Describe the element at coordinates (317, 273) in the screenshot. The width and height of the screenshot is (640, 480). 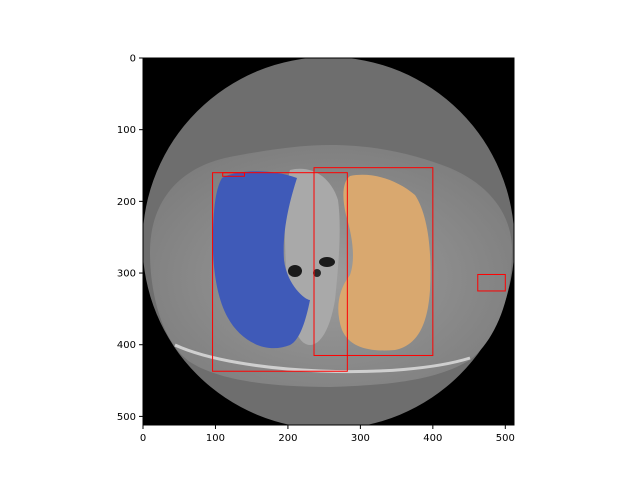
I see `airway-small` at that location.